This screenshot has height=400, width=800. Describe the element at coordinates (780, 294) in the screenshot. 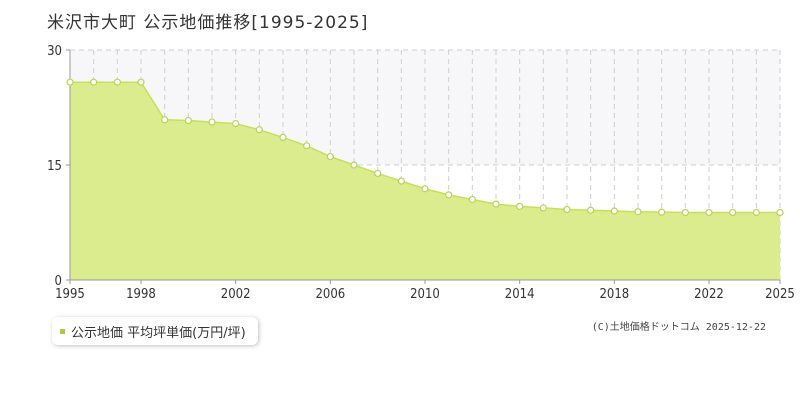

I see `x-tick-label: 2025` at that location.